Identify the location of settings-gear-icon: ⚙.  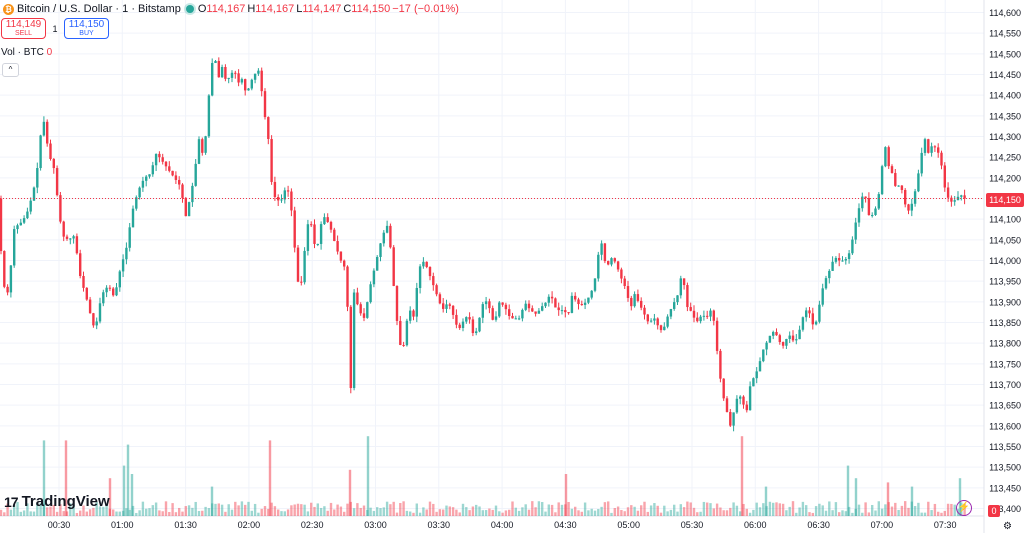
(1007, 526).